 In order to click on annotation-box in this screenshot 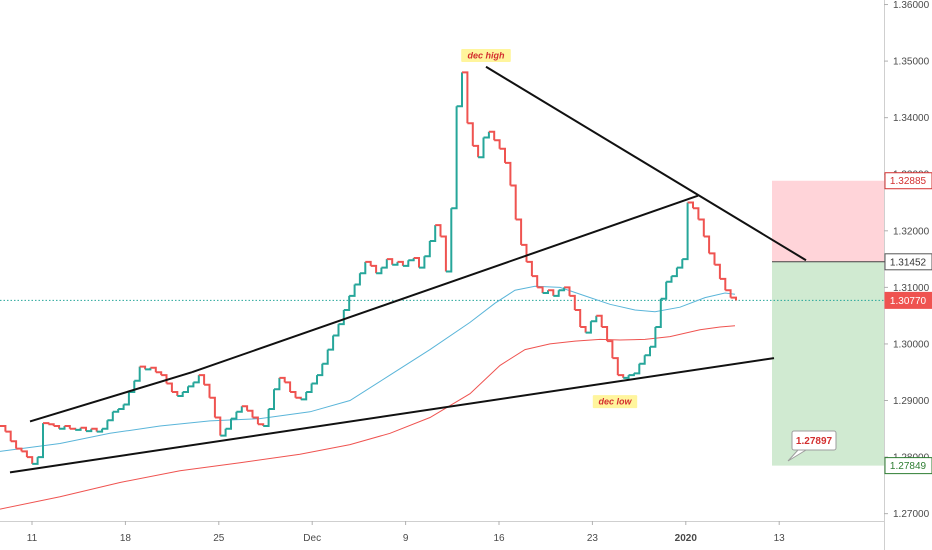, I will do `click(615, 402)`.